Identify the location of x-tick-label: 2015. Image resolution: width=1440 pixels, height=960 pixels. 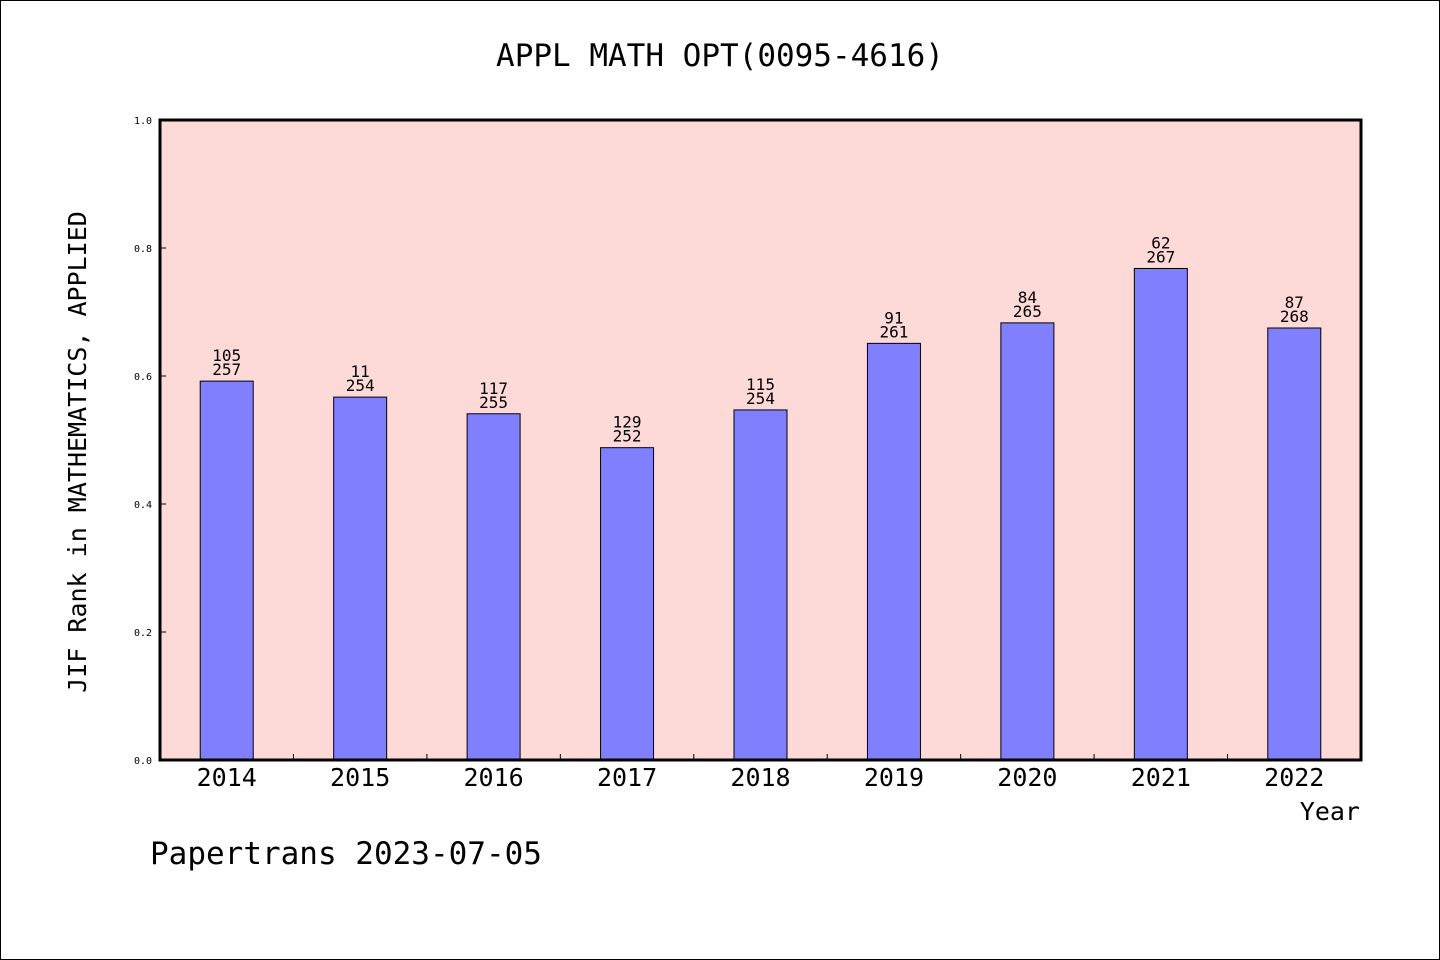
(360, 777).